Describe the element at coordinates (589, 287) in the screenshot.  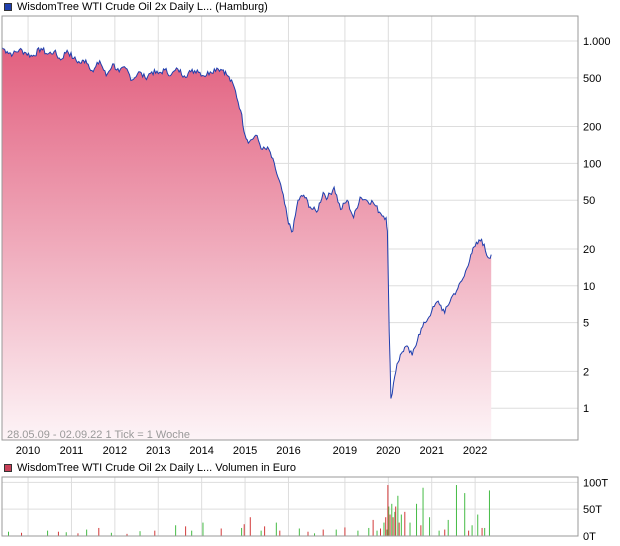
I see `y-tick-label: 10` at that location.